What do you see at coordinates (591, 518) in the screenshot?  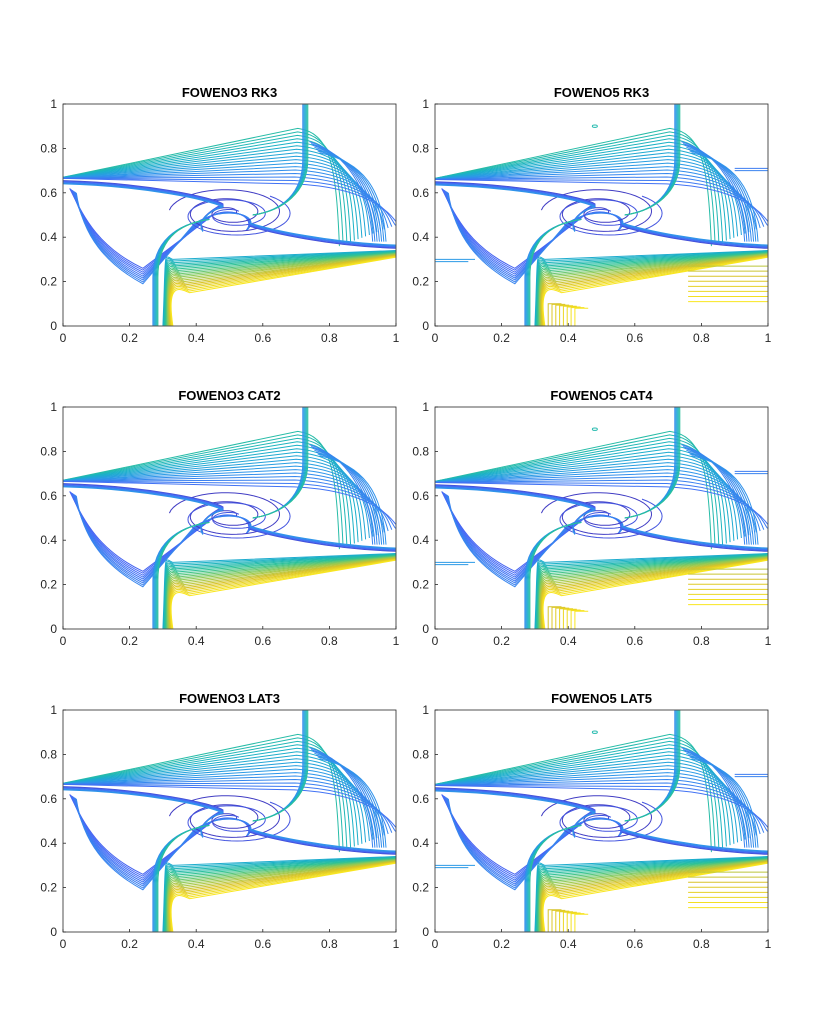 I see `contour-panel: FOWENO5 CAT4 0 0.2 0.4 0.6 0.8 1 0 0.2 0.4 0.6 0.8 1` at bounding box center [591, 518].